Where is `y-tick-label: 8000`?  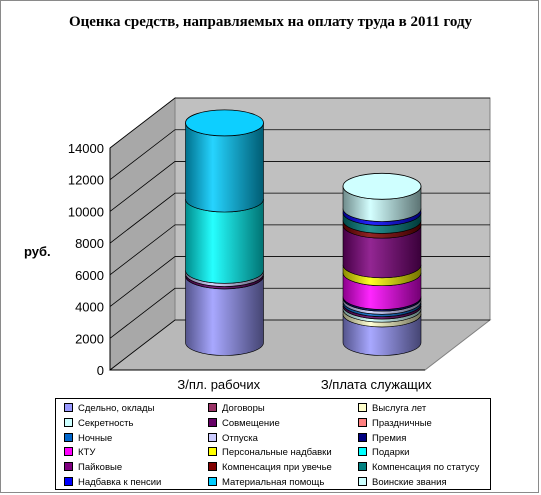 y-tick-label: 8000 is located at coordinates (89, 243).